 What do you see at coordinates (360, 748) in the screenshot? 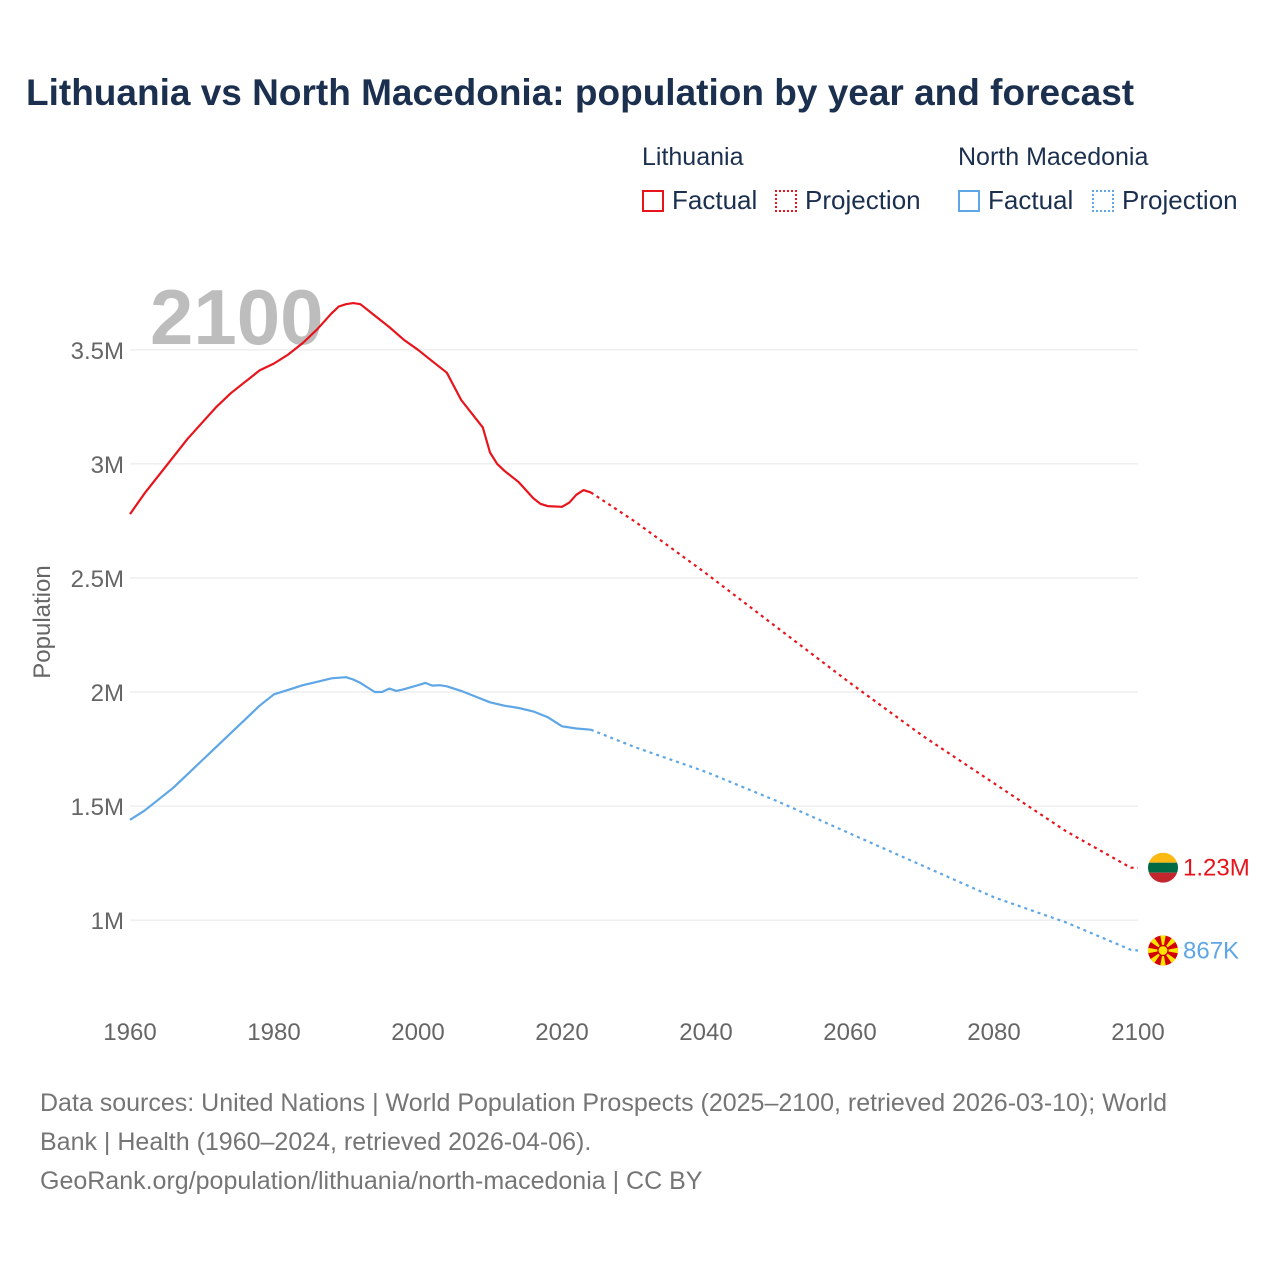
I see `north-macedonia-factual-line` at bounding box center [360, 748].